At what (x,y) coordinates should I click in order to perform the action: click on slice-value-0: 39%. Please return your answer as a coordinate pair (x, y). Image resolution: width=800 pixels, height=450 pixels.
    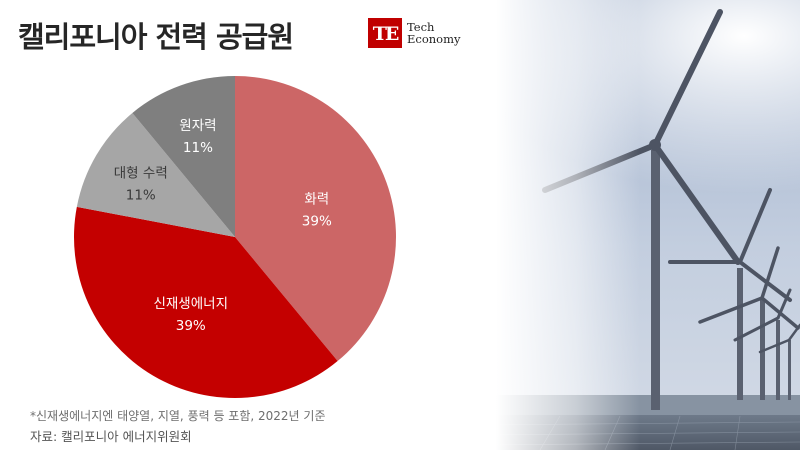
    Looking at the image, I should click on (317, 222).